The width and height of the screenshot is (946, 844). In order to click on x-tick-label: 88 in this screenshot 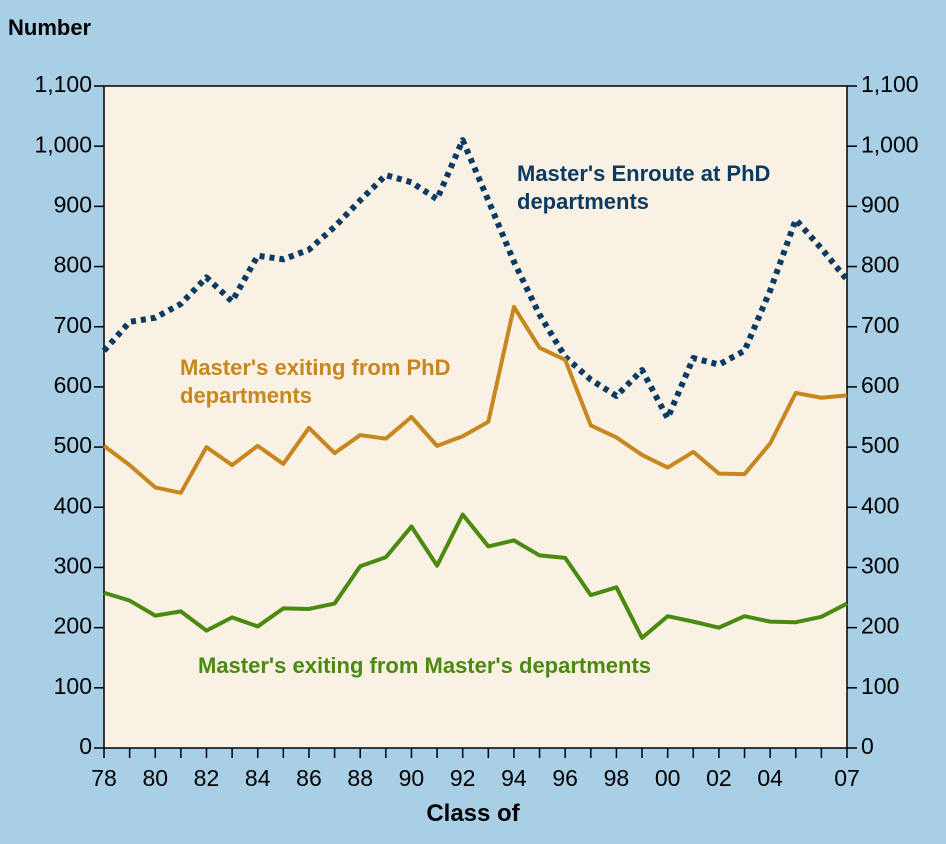, I will do `click(360, 778)`.